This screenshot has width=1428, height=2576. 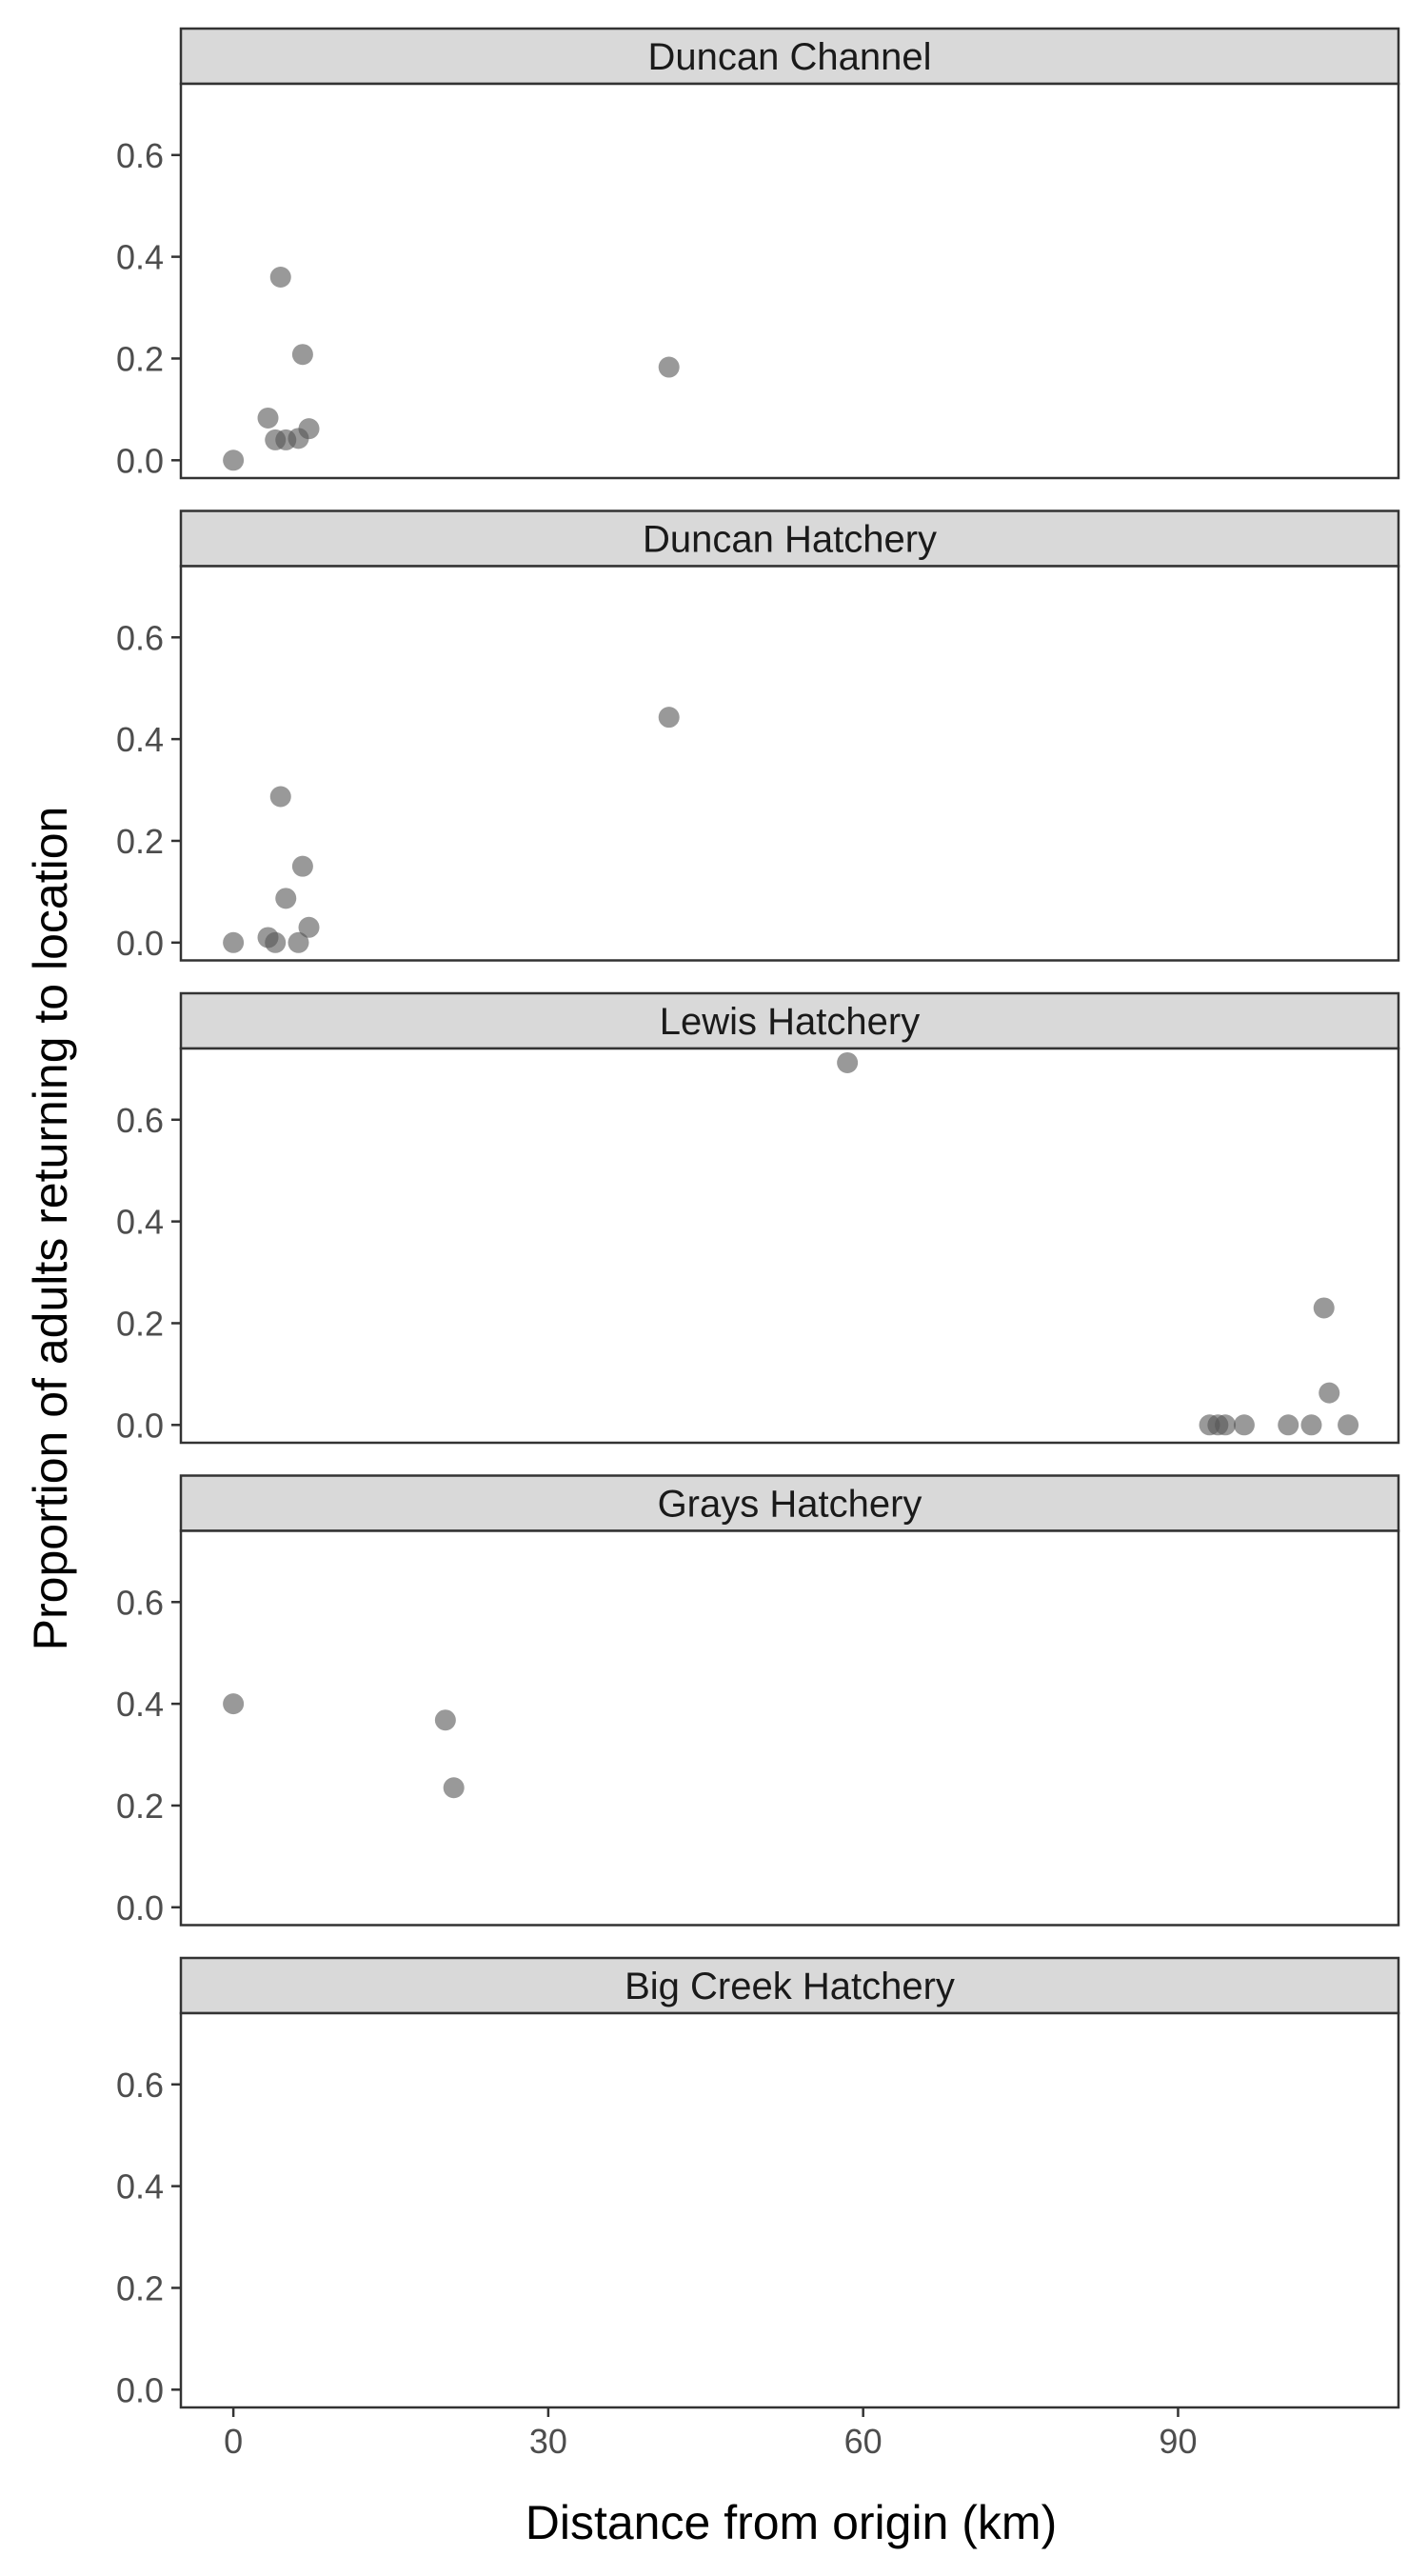 I want to click on facet-title: Big Creek Hatchery, so click(x=790, y=1987).